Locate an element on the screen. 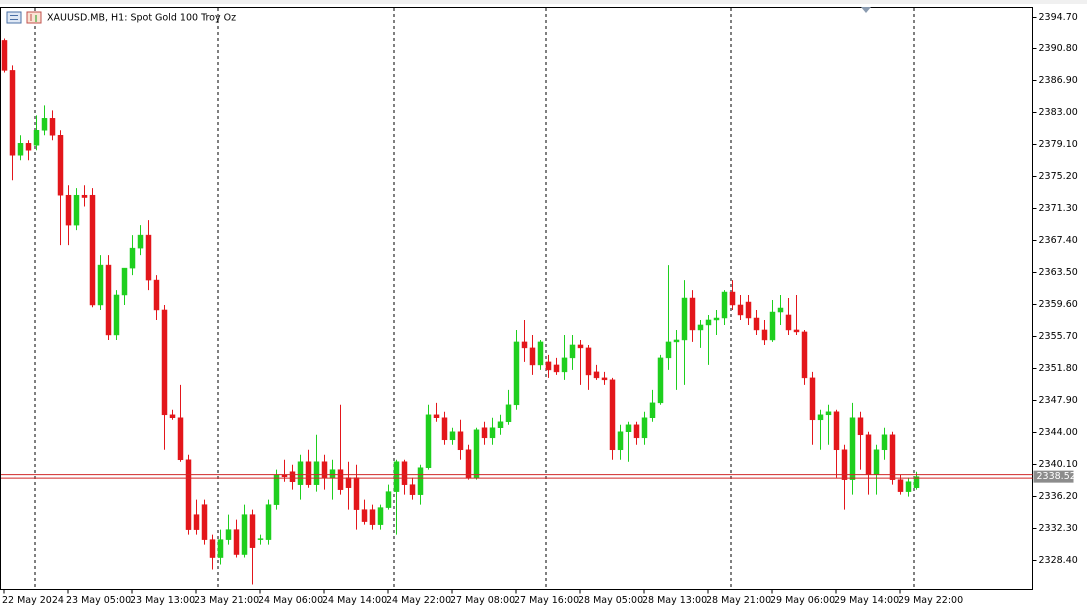 The image size is (1087, 608). y-tick-label: 2367.40 is located at coordinates (1058, 240).